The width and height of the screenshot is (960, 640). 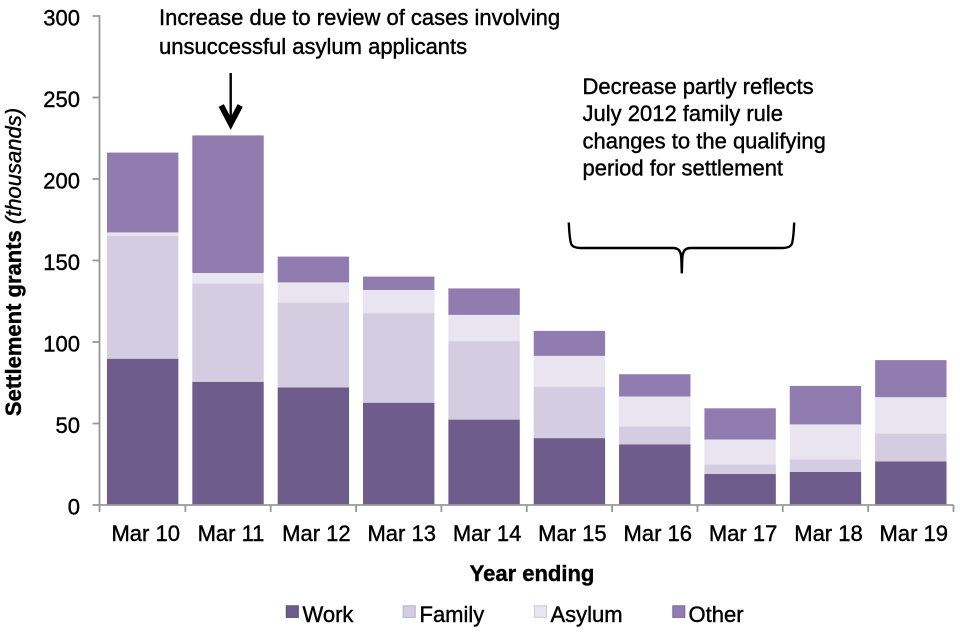 What do you see at coordinates (532, 573) in the screenshot?
I see `svg-text: Year ending` at bounding box center [532, 573].